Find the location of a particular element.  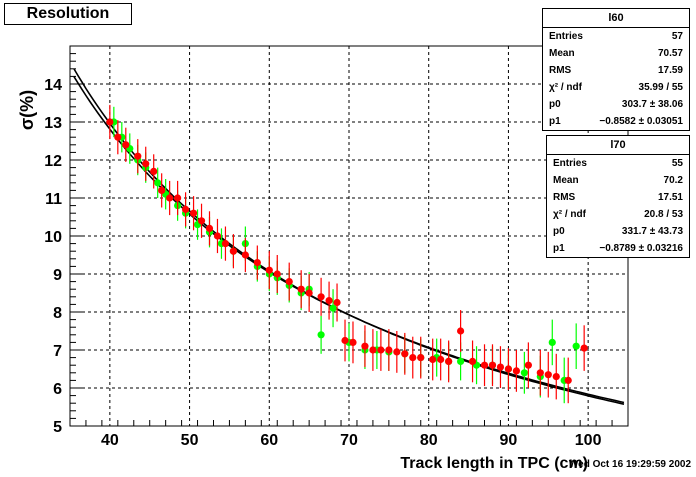

stats-row-chi2: χ² / ndf 20.8 / 53 is located at coordinates (618, 214).